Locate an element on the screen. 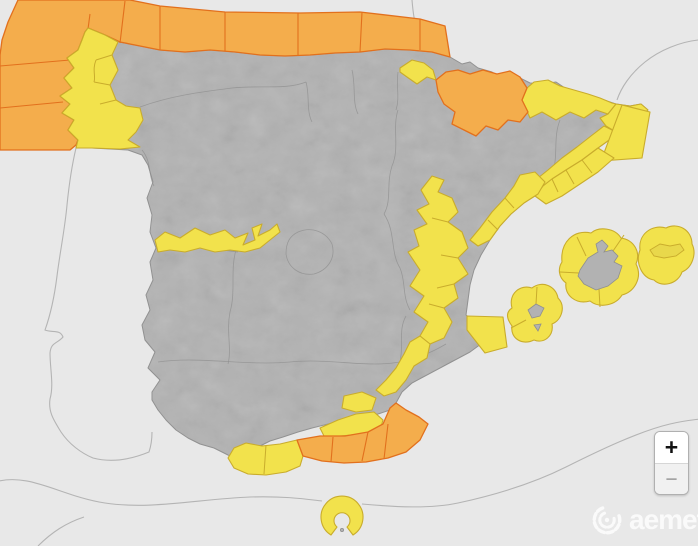 The image size is (698, 546). aemet-logo: aemet is located at coordinates (644, 520).